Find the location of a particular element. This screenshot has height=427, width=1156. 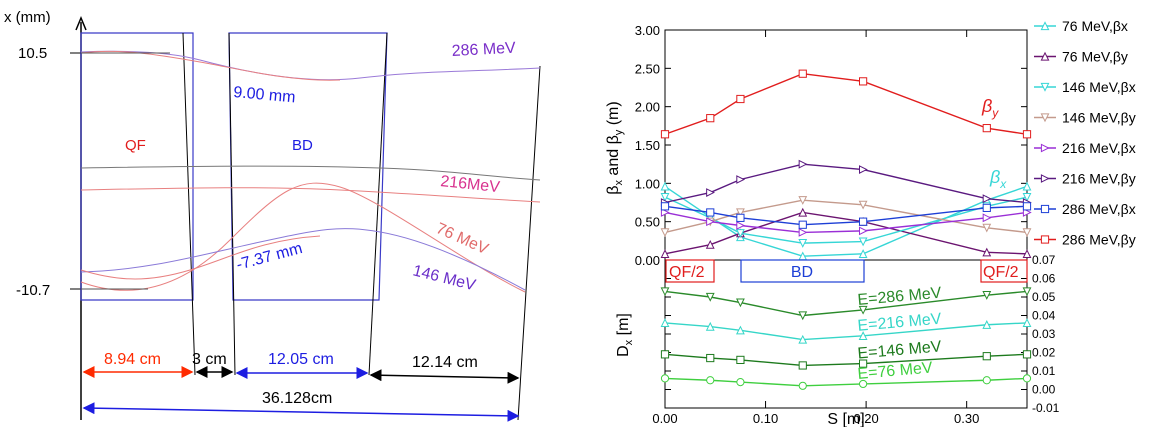

dim-1214-label: 12.14 cm is located at coordinates (445, 362).